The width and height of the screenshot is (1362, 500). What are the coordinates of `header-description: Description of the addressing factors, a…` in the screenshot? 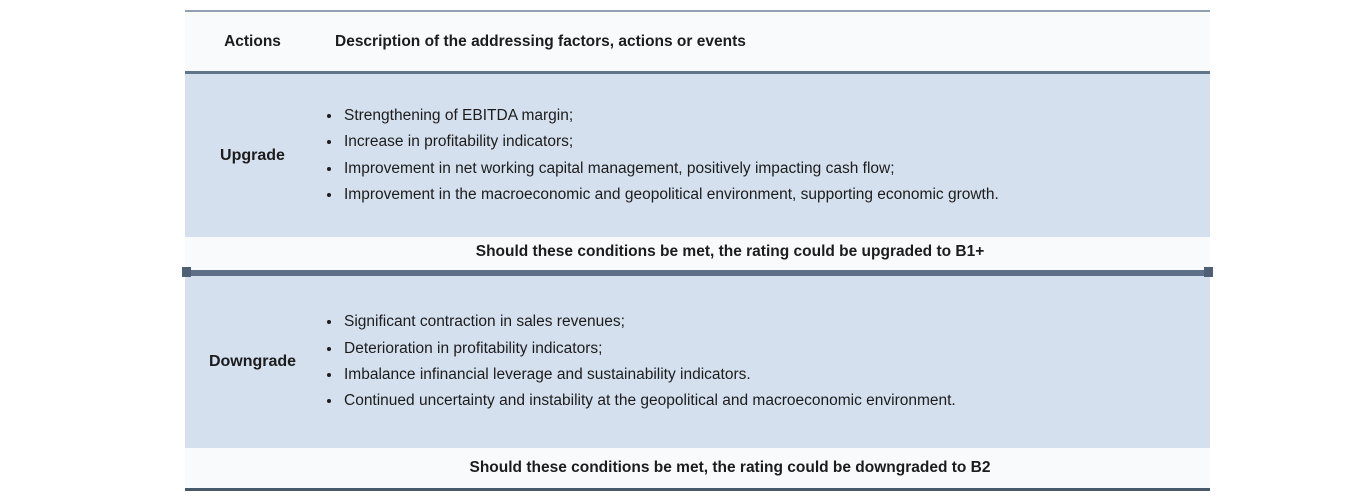 It's located at (540, 41).